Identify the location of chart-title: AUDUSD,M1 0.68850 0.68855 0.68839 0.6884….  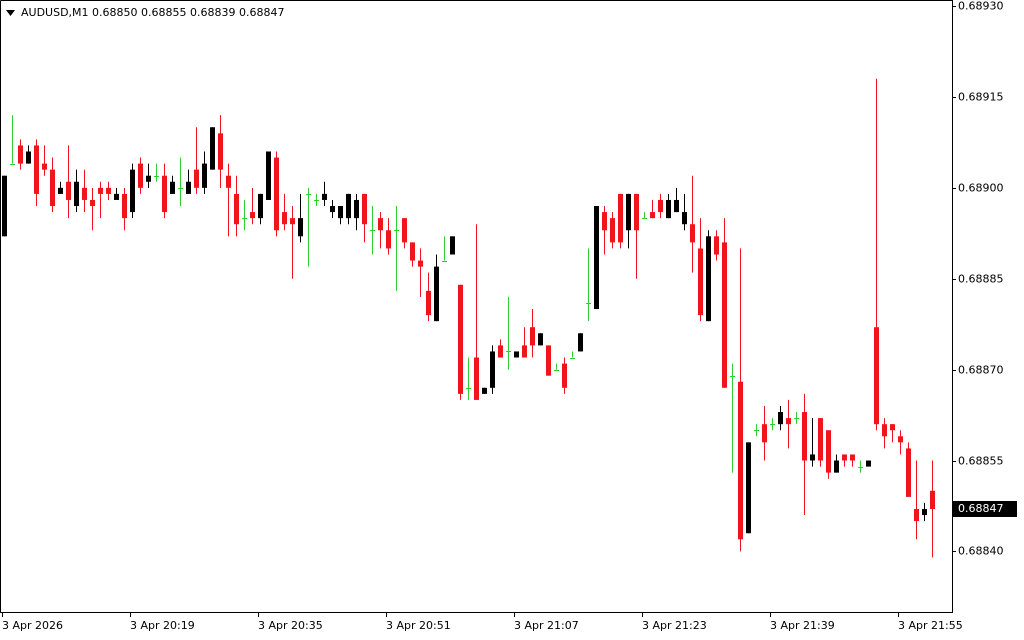
(152, 12).